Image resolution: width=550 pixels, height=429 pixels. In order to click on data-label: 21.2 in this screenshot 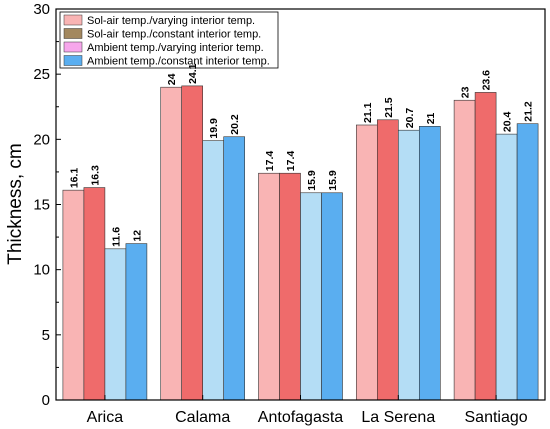, I will do `click(529, 111)`.